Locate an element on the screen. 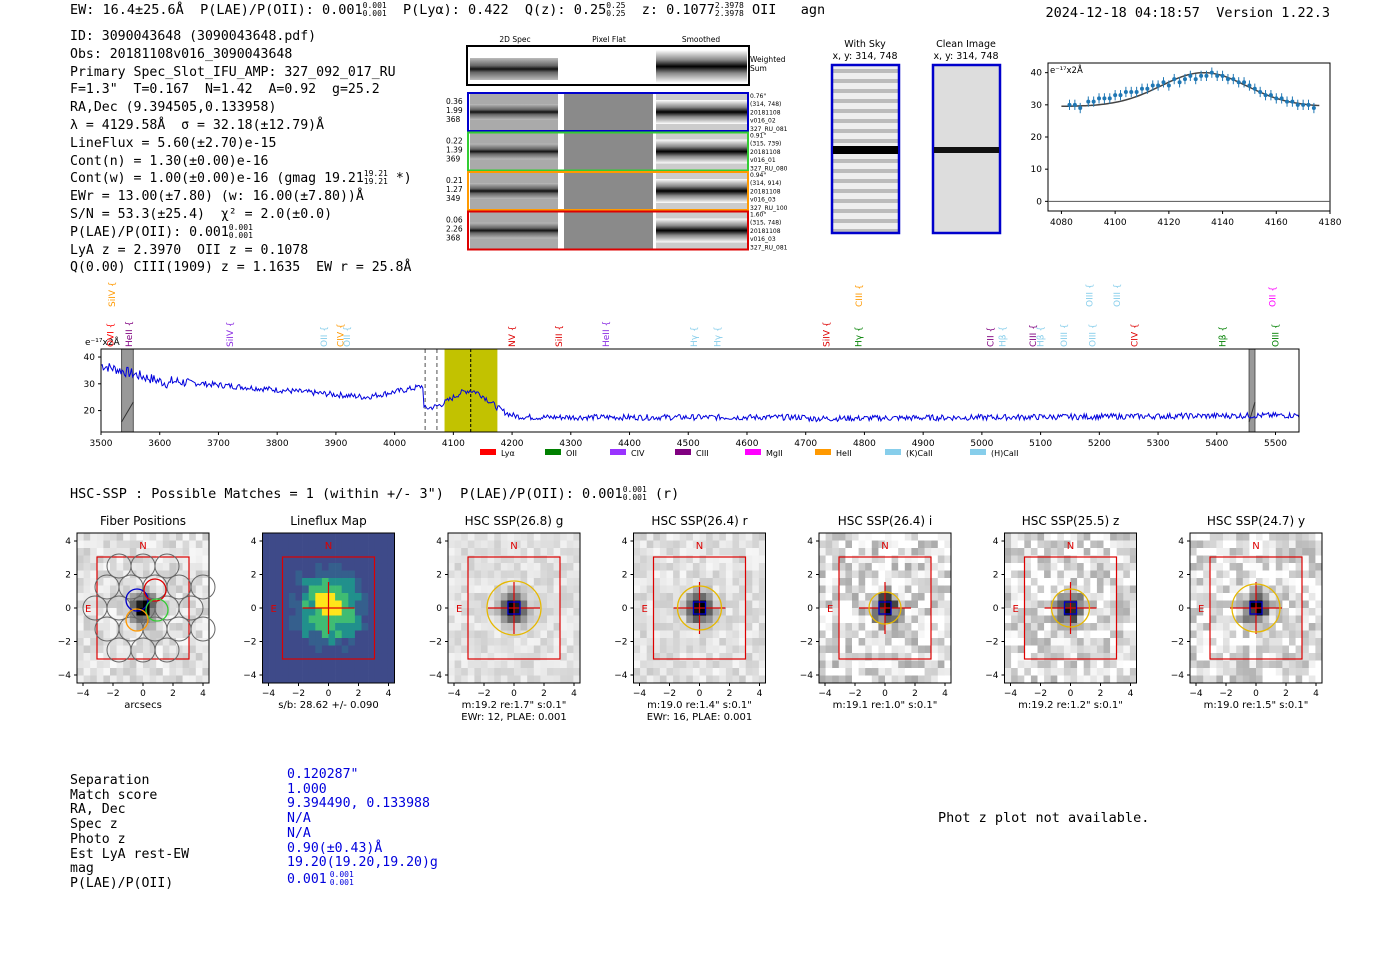 The width and height of the screenshot is (1400, 953). cutout-row-meta: 327_RU_081 is located at coordinates (769, 129).